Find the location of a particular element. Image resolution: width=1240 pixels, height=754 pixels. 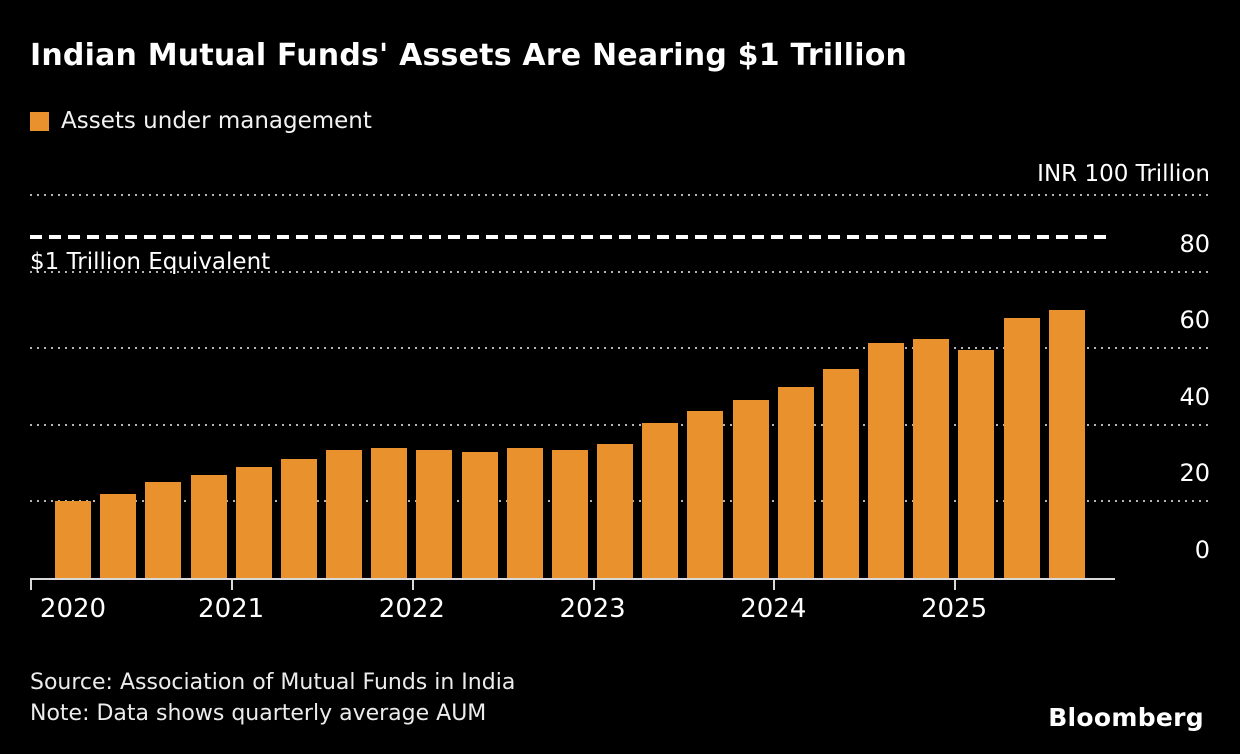

y-axis-label-60: 60 is located at coordinates (1194, 320).